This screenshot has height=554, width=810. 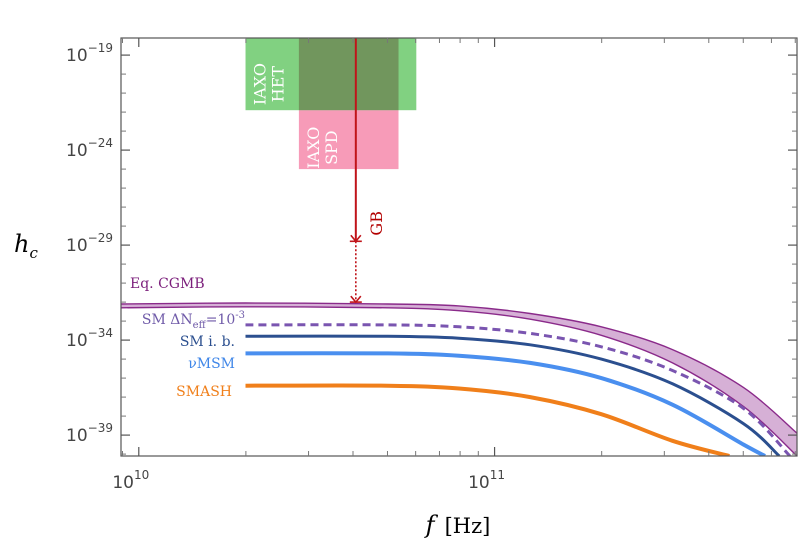 I want to click on annotation-4: SMASH, so click(x=204, y=392).